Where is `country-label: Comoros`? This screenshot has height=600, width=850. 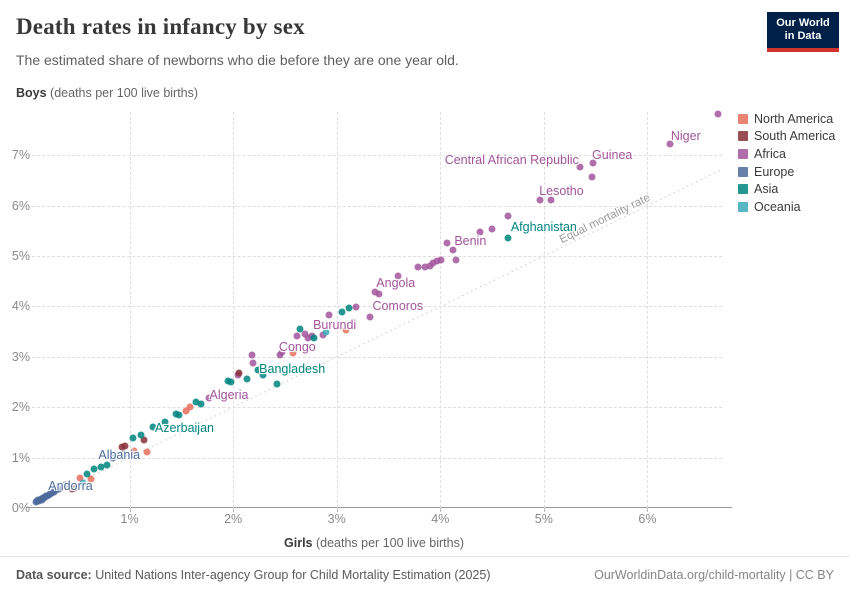 country-label: Comoros is located at coordinates (398, 306).